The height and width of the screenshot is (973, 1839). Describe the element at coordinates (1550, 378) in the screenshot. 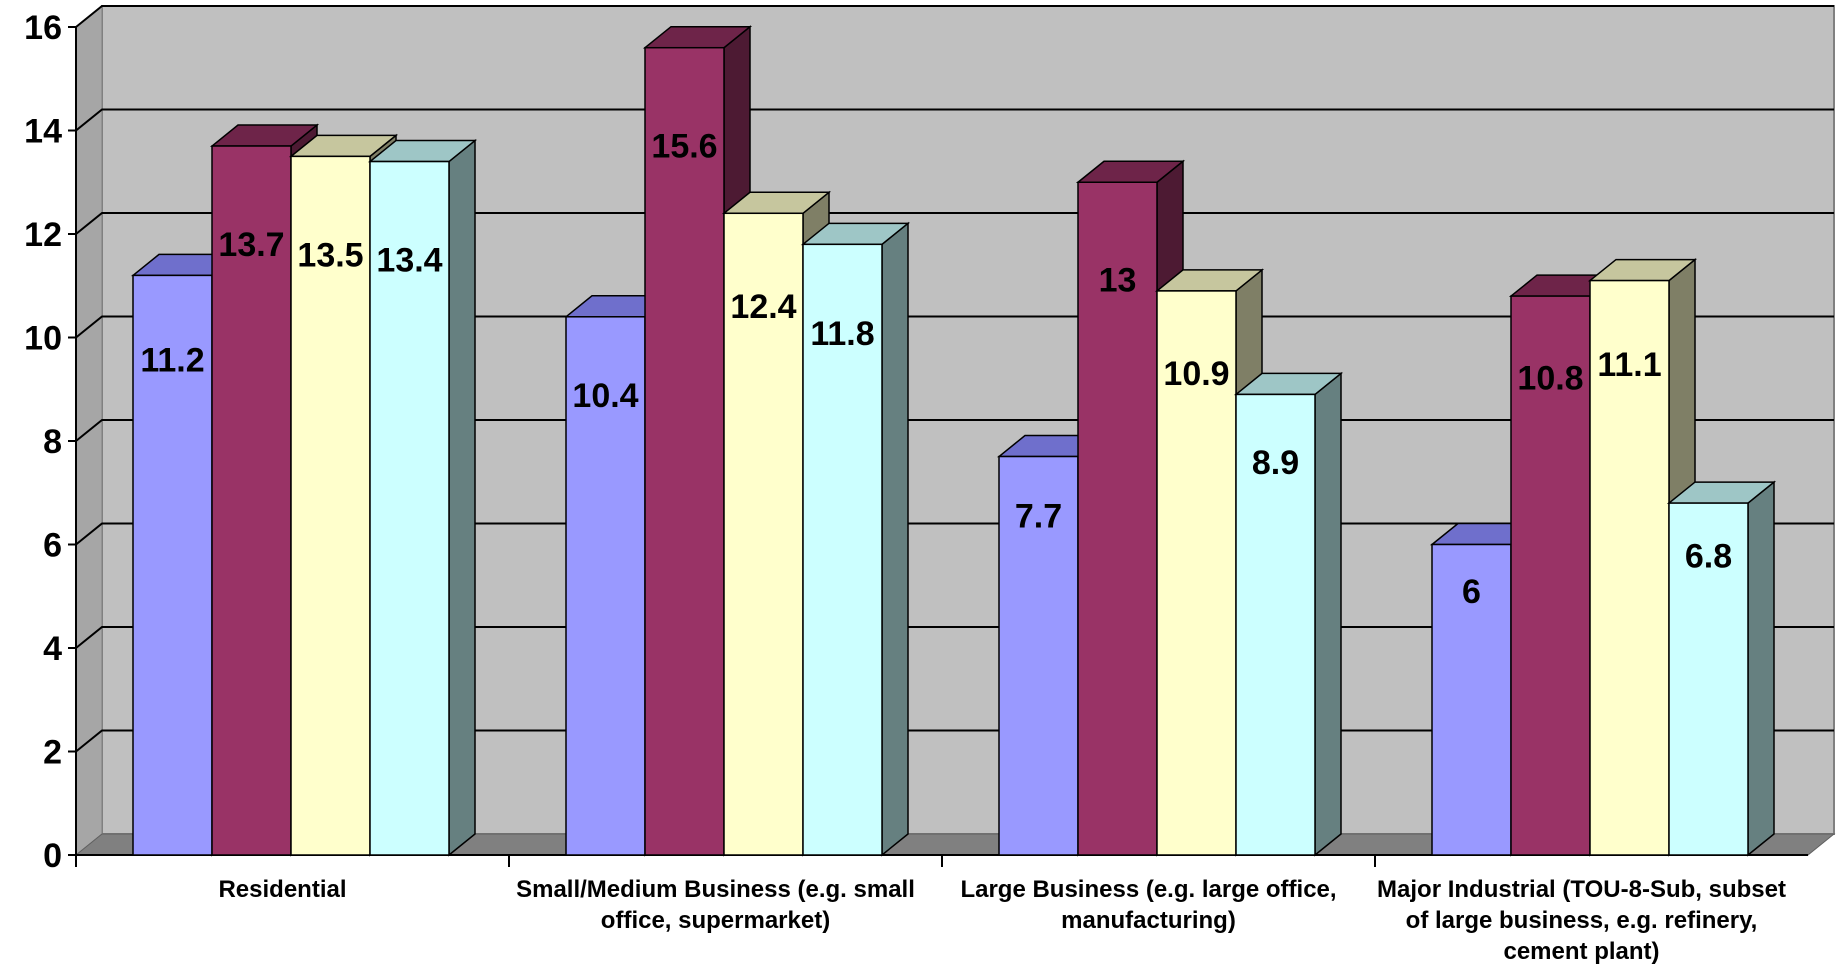

I see `data-label: 10.8` at that location.